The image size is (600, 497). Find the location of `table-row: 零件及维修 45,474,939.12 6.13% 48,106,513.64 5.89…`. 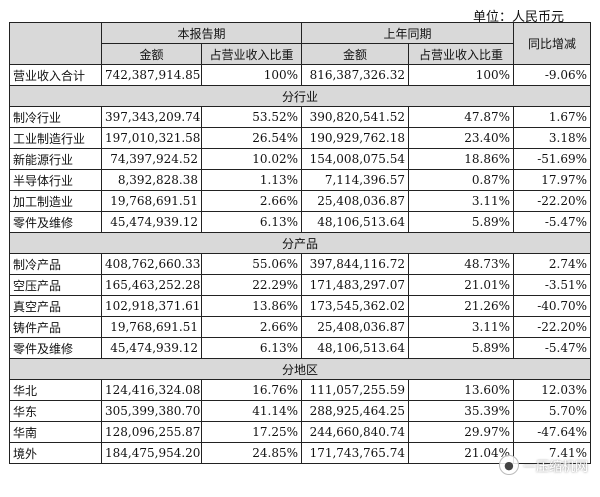

table-row: 零件及维修 45,474,939.12 6.13% 48,106,513.64 5.89… is located at coordinates (300, 222).